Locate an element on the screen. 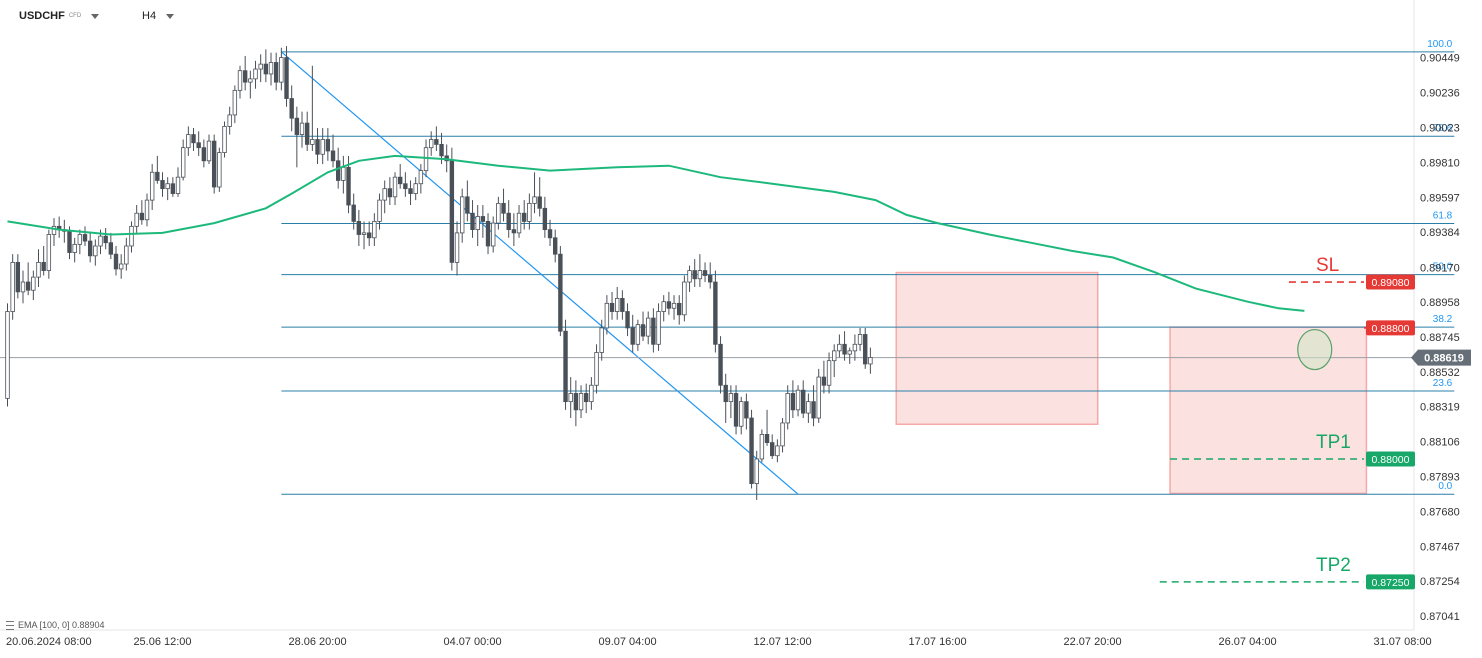 This screenshot has height=658, width=1482. price-axis-tick: 0.88532 is located at coordinates (1440, 373).